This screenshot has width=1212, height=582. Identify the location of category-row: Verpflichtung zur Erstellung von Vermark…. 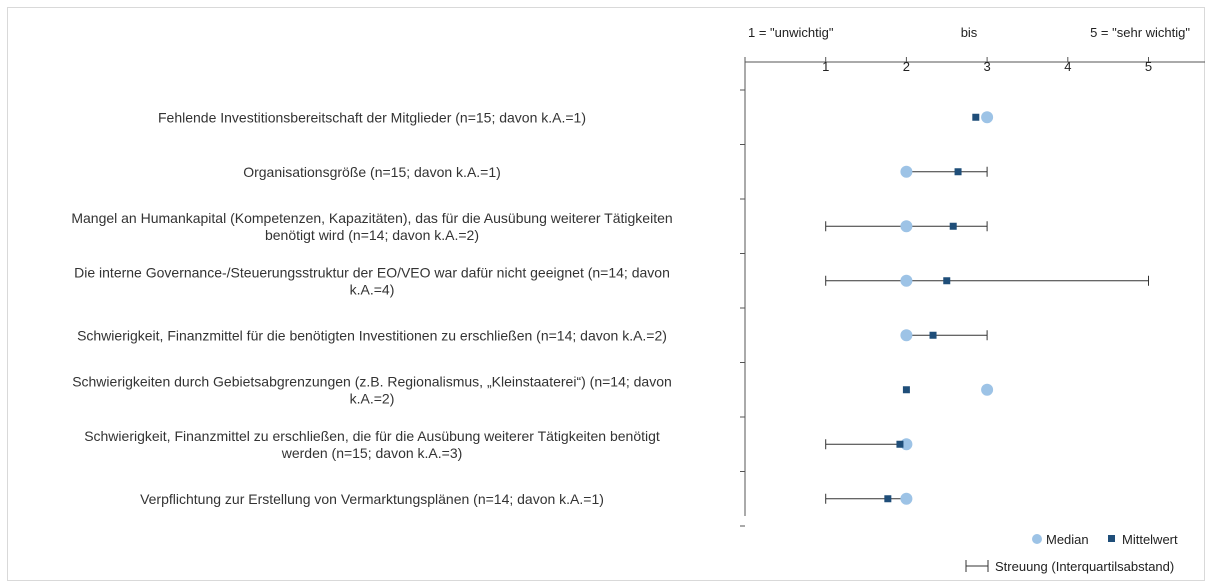
(526, 509).